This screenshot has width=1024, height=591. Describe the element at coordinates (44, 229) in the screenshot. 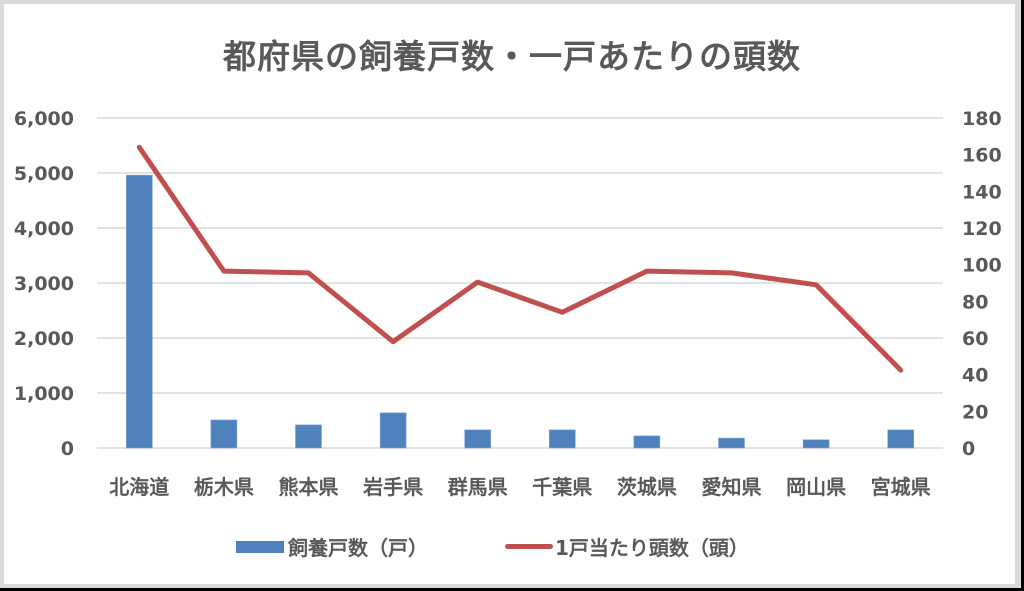

I see `left-axis-tick: 4,000` at that location.